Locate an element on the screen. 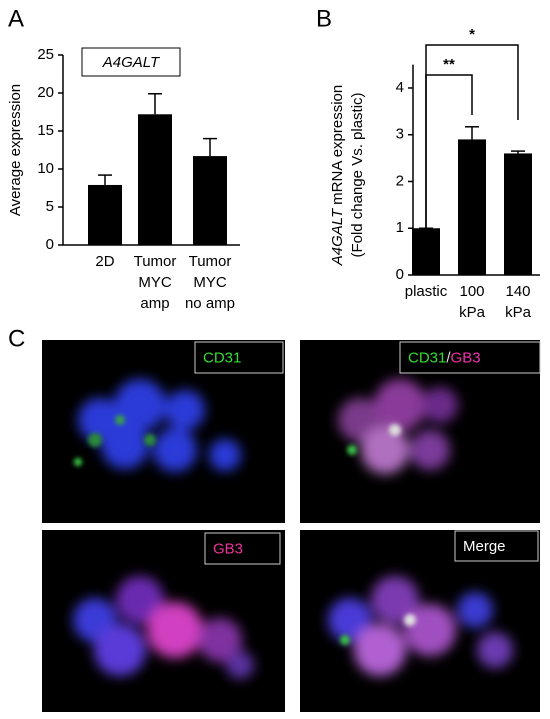  significance-label: * is located at coordinates (472, 34).